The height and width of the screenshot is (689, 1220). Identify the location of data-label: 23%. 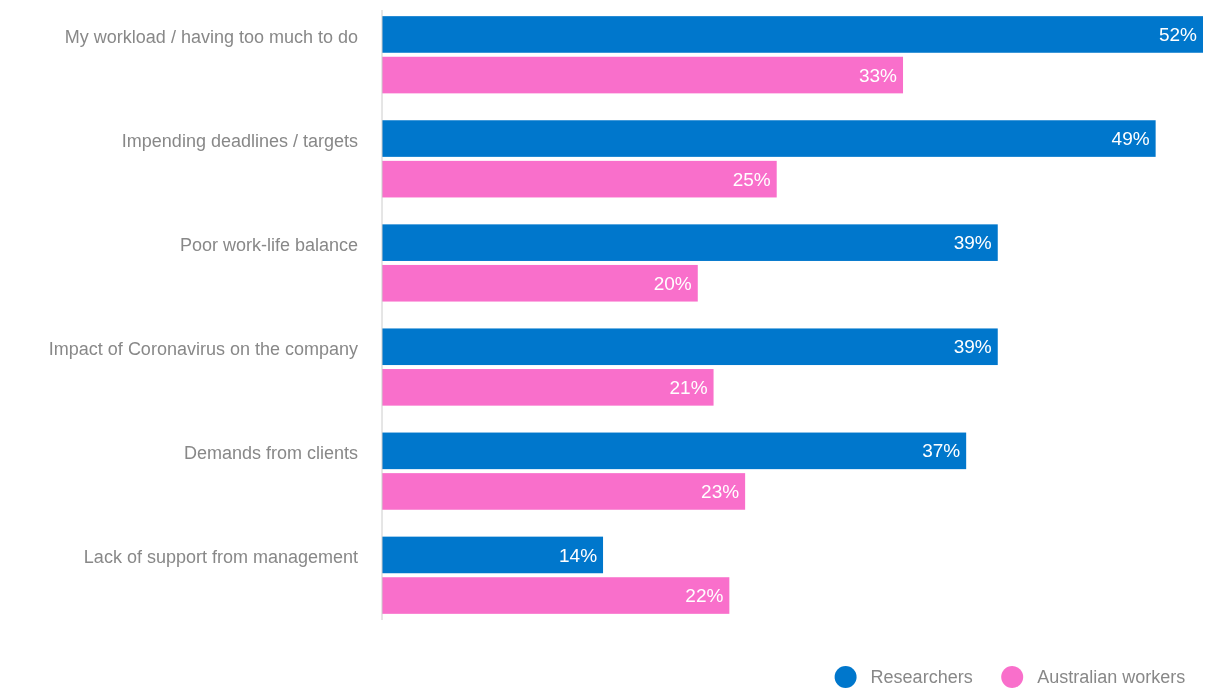
(720, 492).